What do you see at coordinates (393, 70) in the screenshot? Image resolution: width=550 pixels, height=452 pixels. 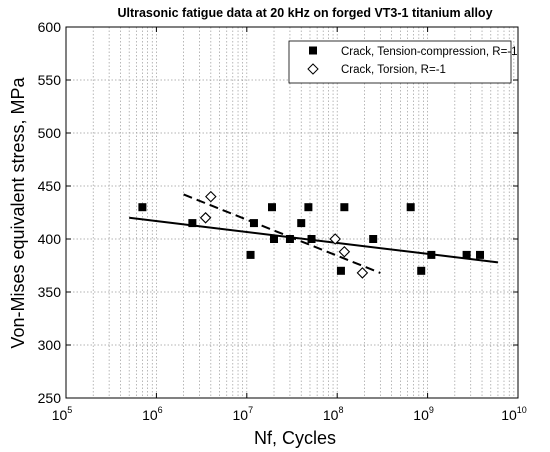 I see `legend-label-torsion: Crack, Torsion, R=-1` at bounding box center [393, 70].